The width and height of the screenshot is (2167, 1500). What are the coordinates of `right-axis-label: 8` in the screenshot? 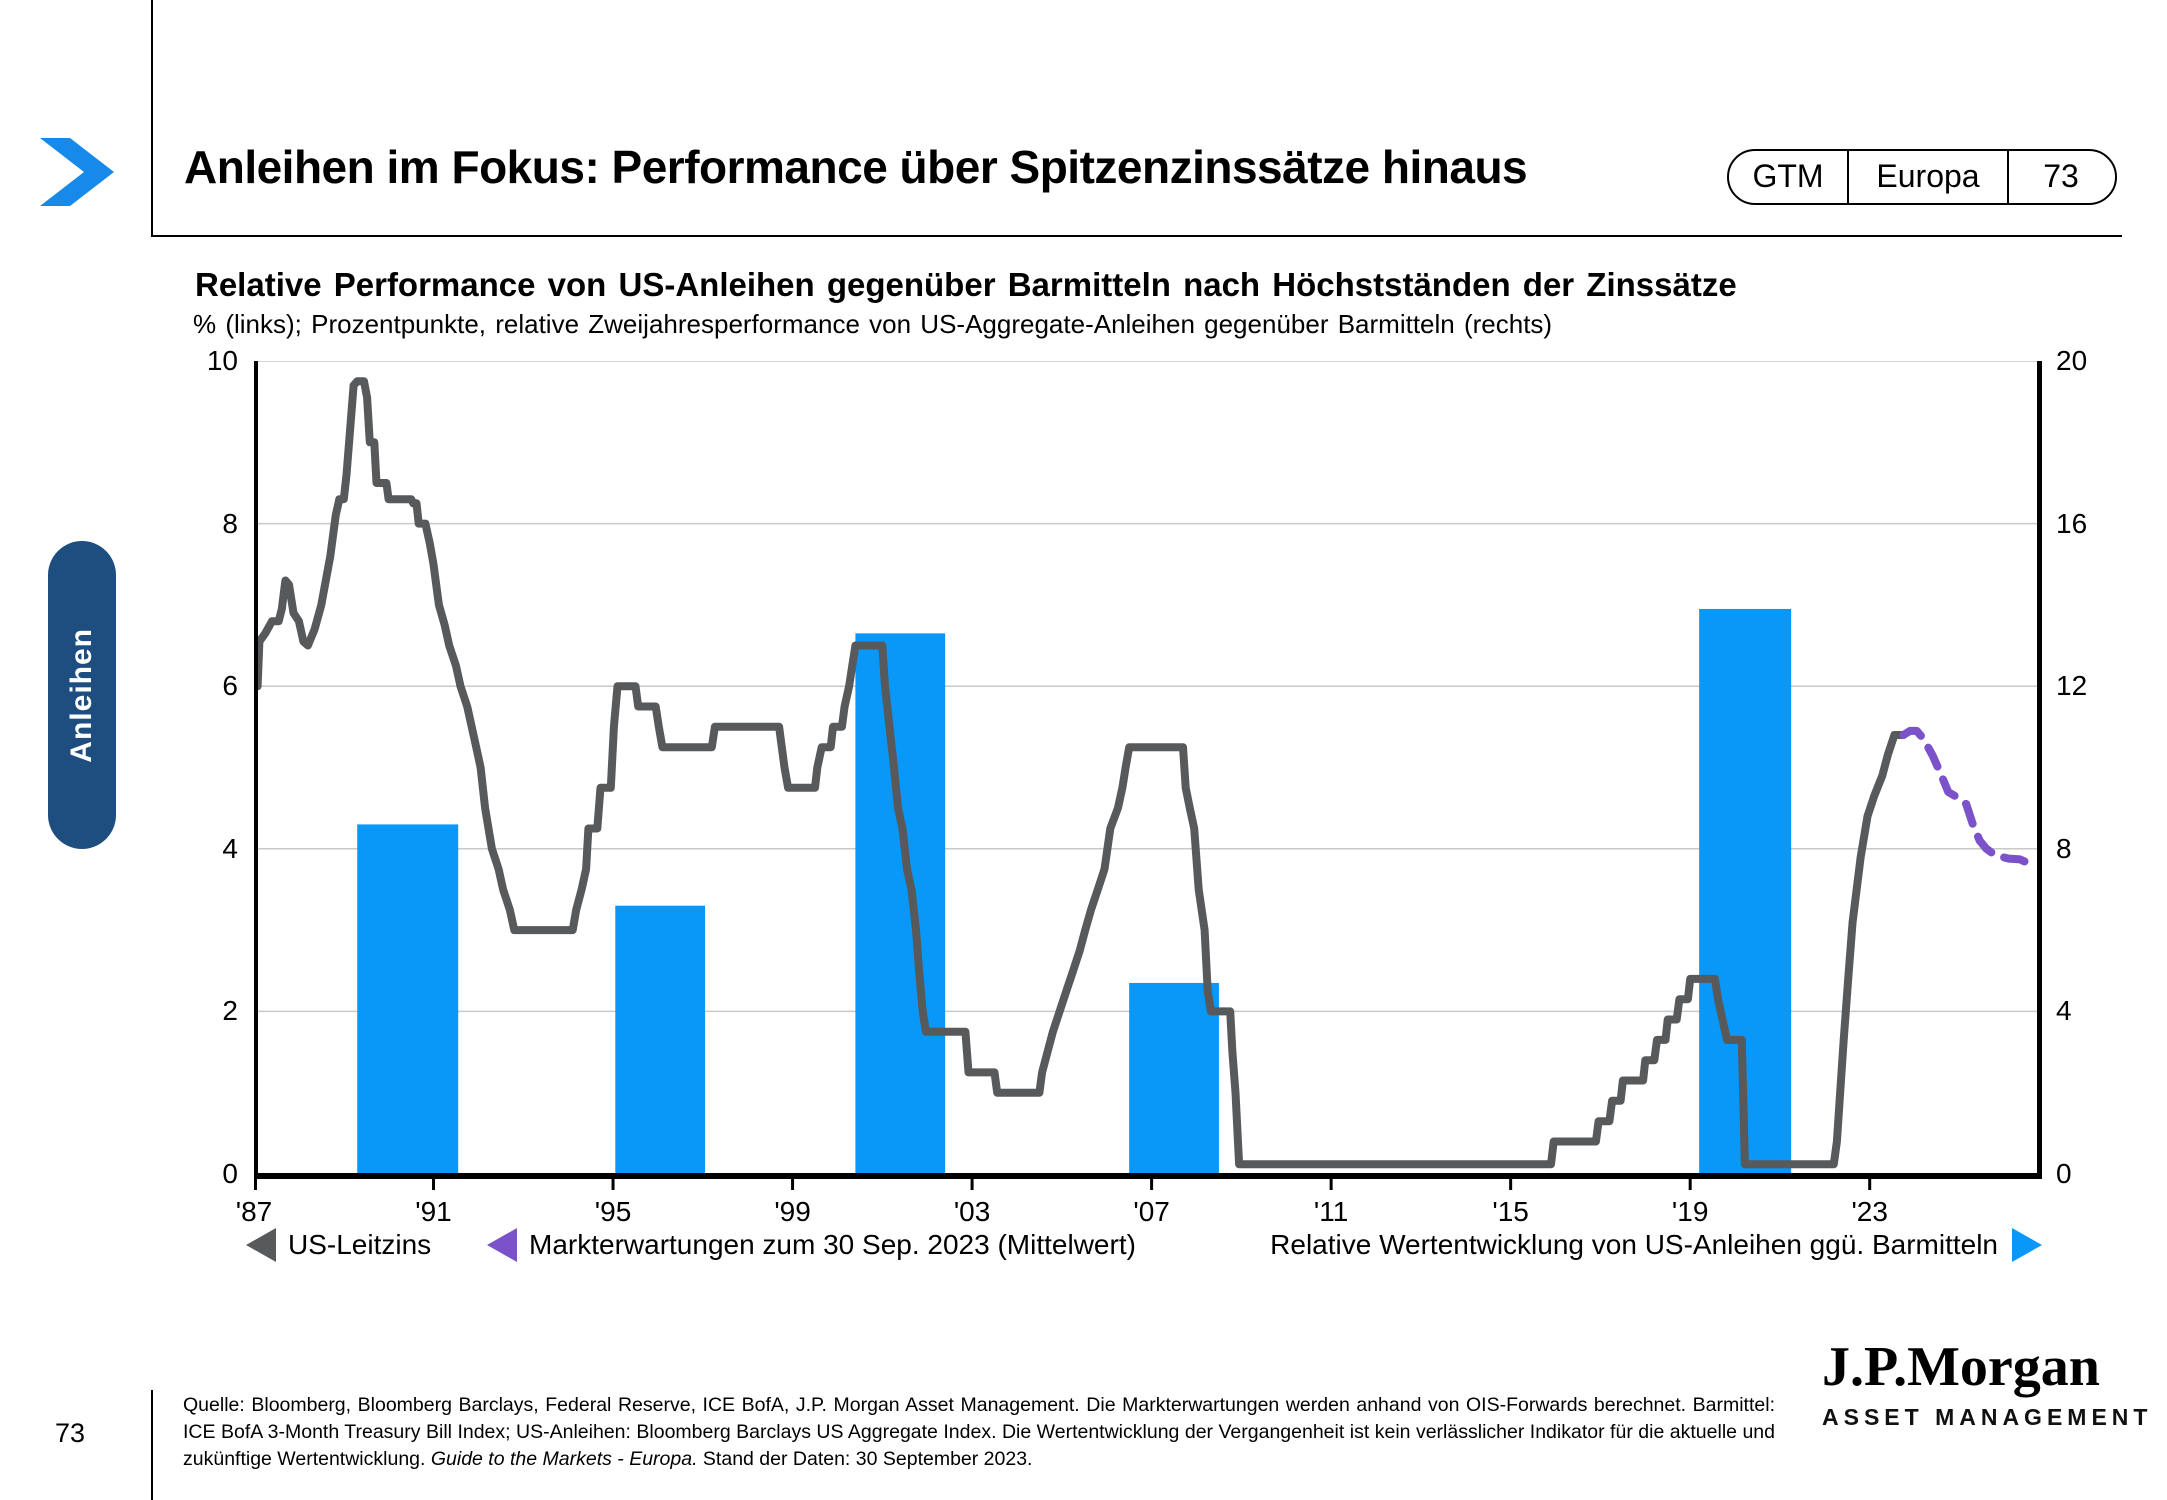 It's located at (2064, 848).